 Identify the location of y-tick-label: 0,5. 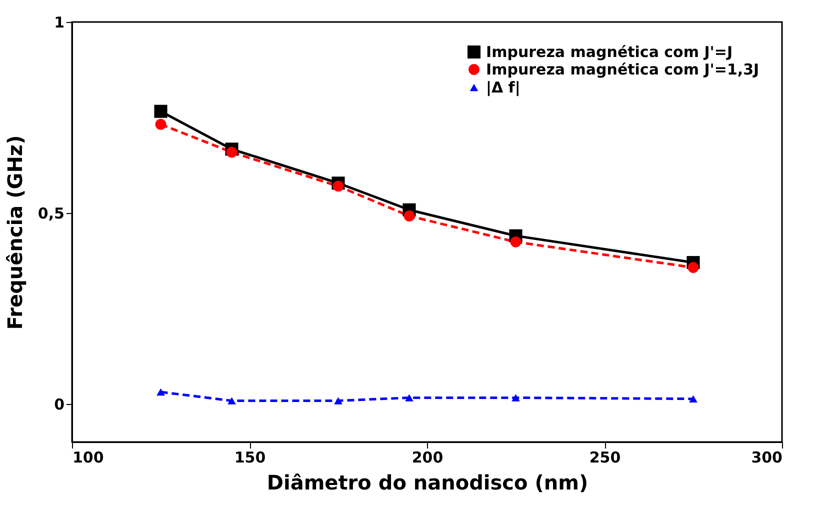
(51, 213).